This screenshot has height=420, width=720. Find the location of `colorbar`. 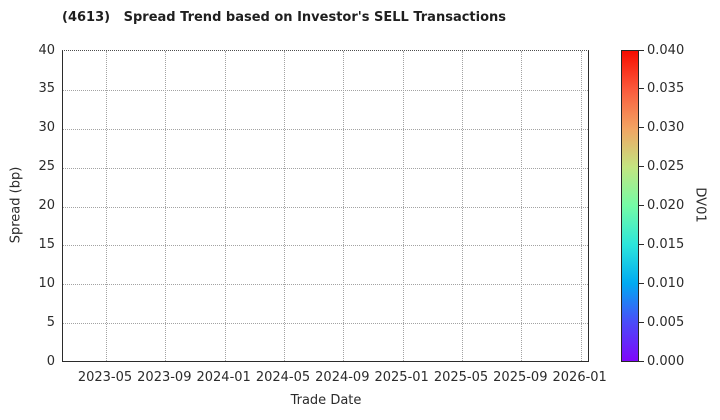

colorbar is located at coordinates (630, 206).